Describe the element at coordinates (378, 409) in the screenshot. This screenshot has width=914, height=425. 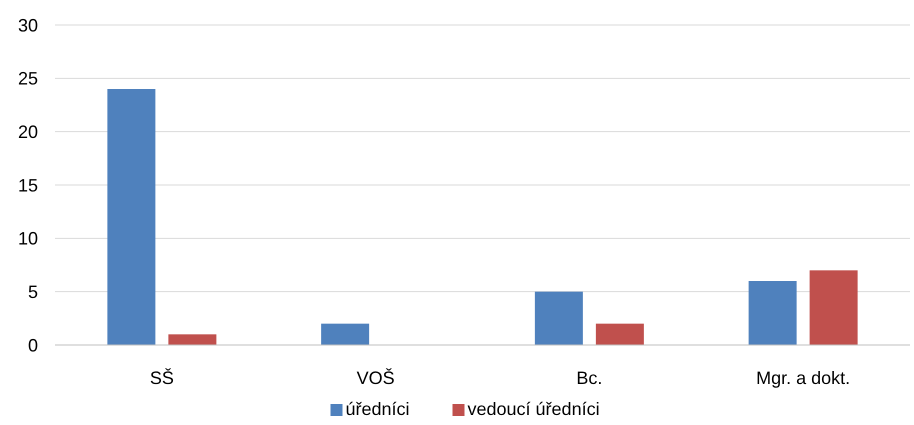
I see `legend-label: úředníci` at that location.